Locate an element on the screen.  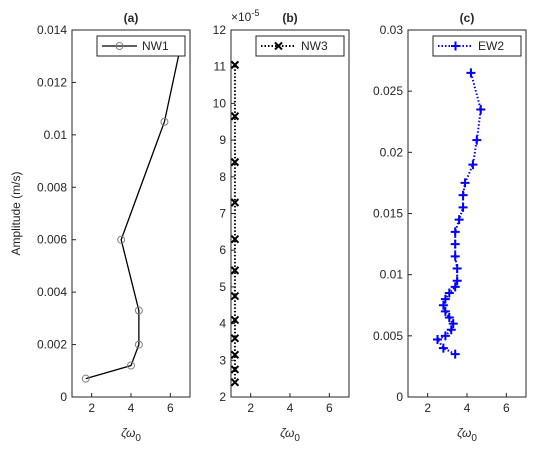
panel-title: (a) is located at coordinates (131, 18).